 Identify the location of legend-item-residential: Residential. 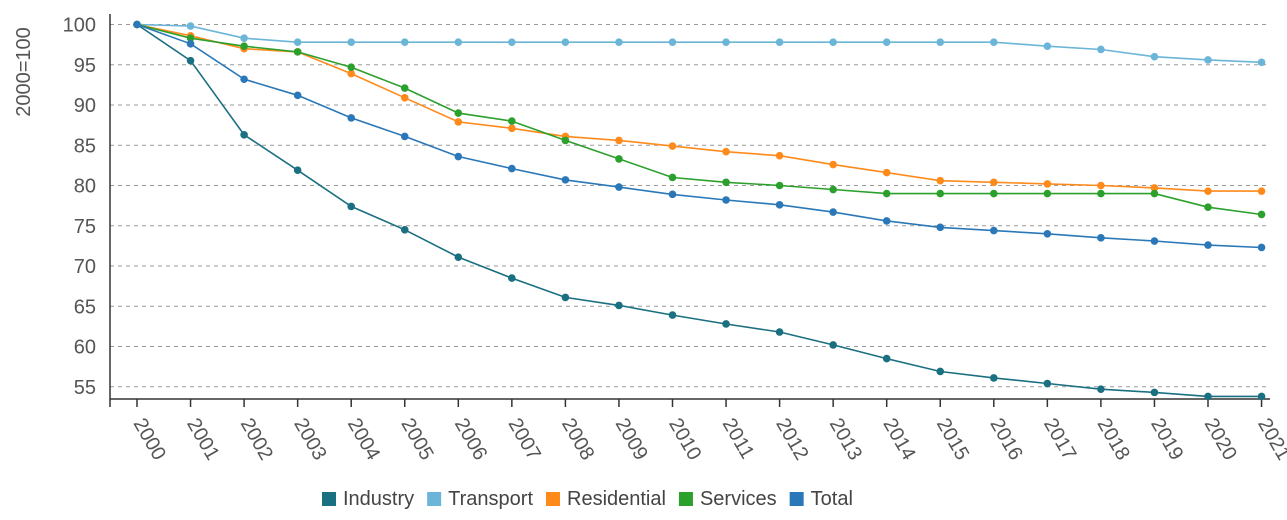
(606, 499).